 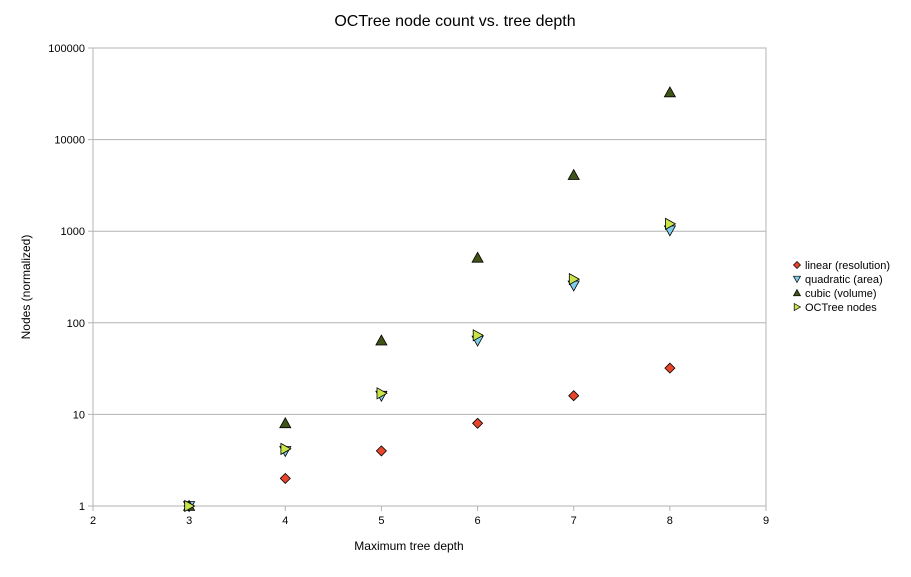 I want to click on legend-label: linear (resolution), so click(x=847, y=266).